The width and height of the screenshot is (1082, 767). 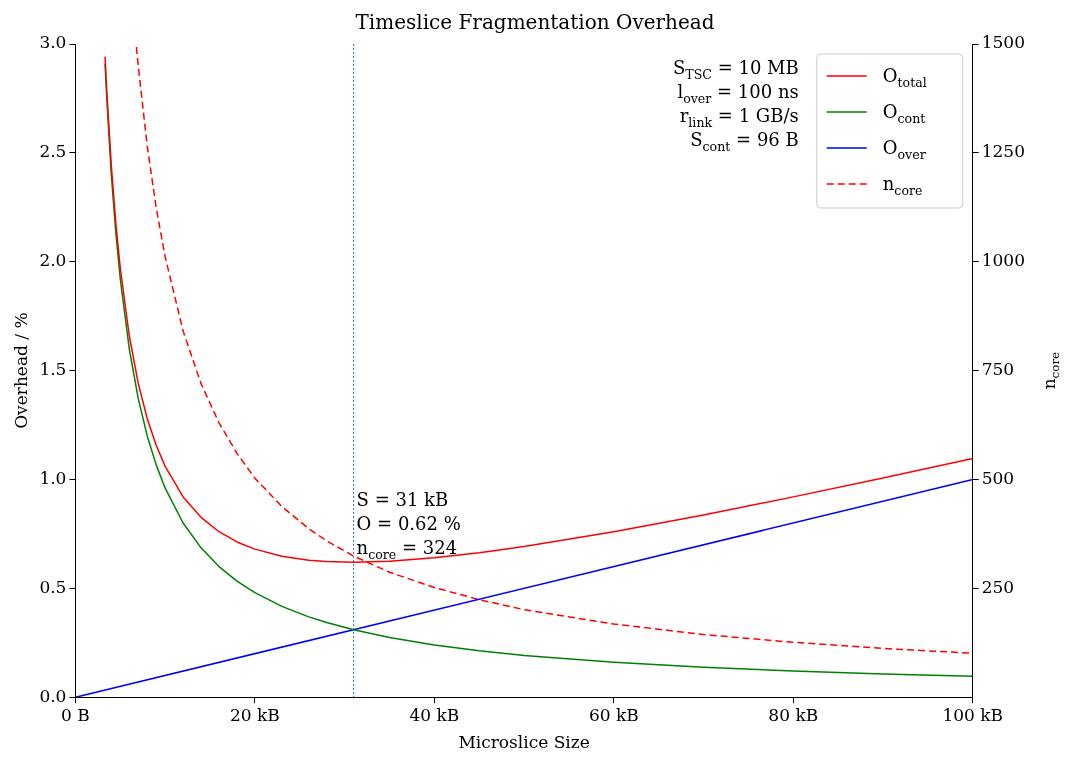 What do you see at coordinates (254, 714) in the screenshot?
I see `x-tick-label: 20 kB` at bounding box center [254, 714].